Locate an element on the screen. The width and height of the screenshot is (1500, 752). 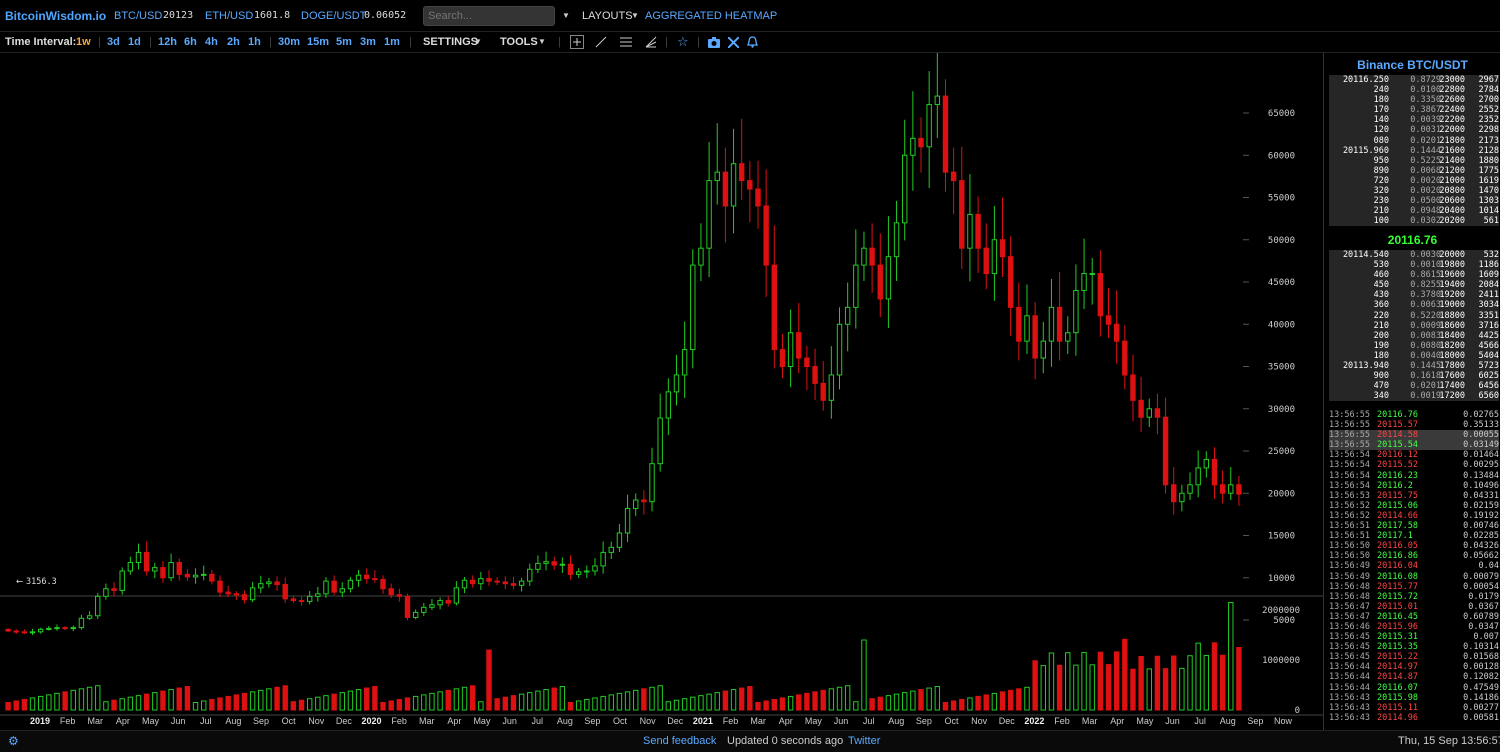
buy-row: 430 0.3780 19200 2411 is located at coordinates (1414, 295).